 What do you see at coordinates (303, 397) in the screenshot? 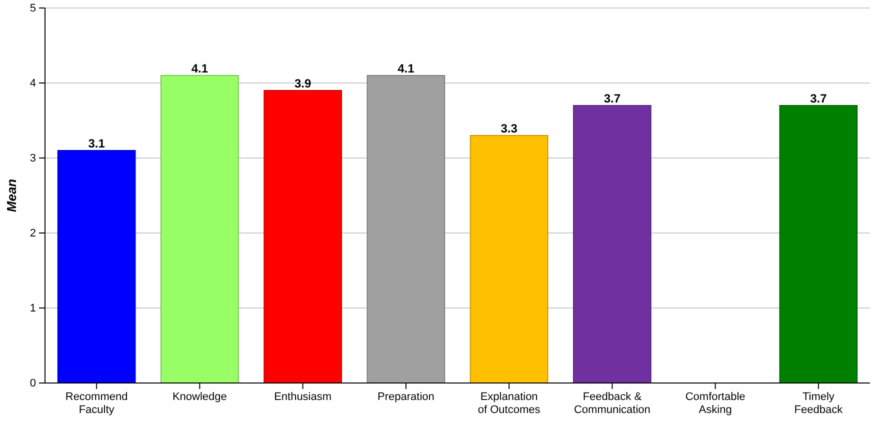
I see `x-tick-label: Enthusiasm` at bounding box center [303, 397].